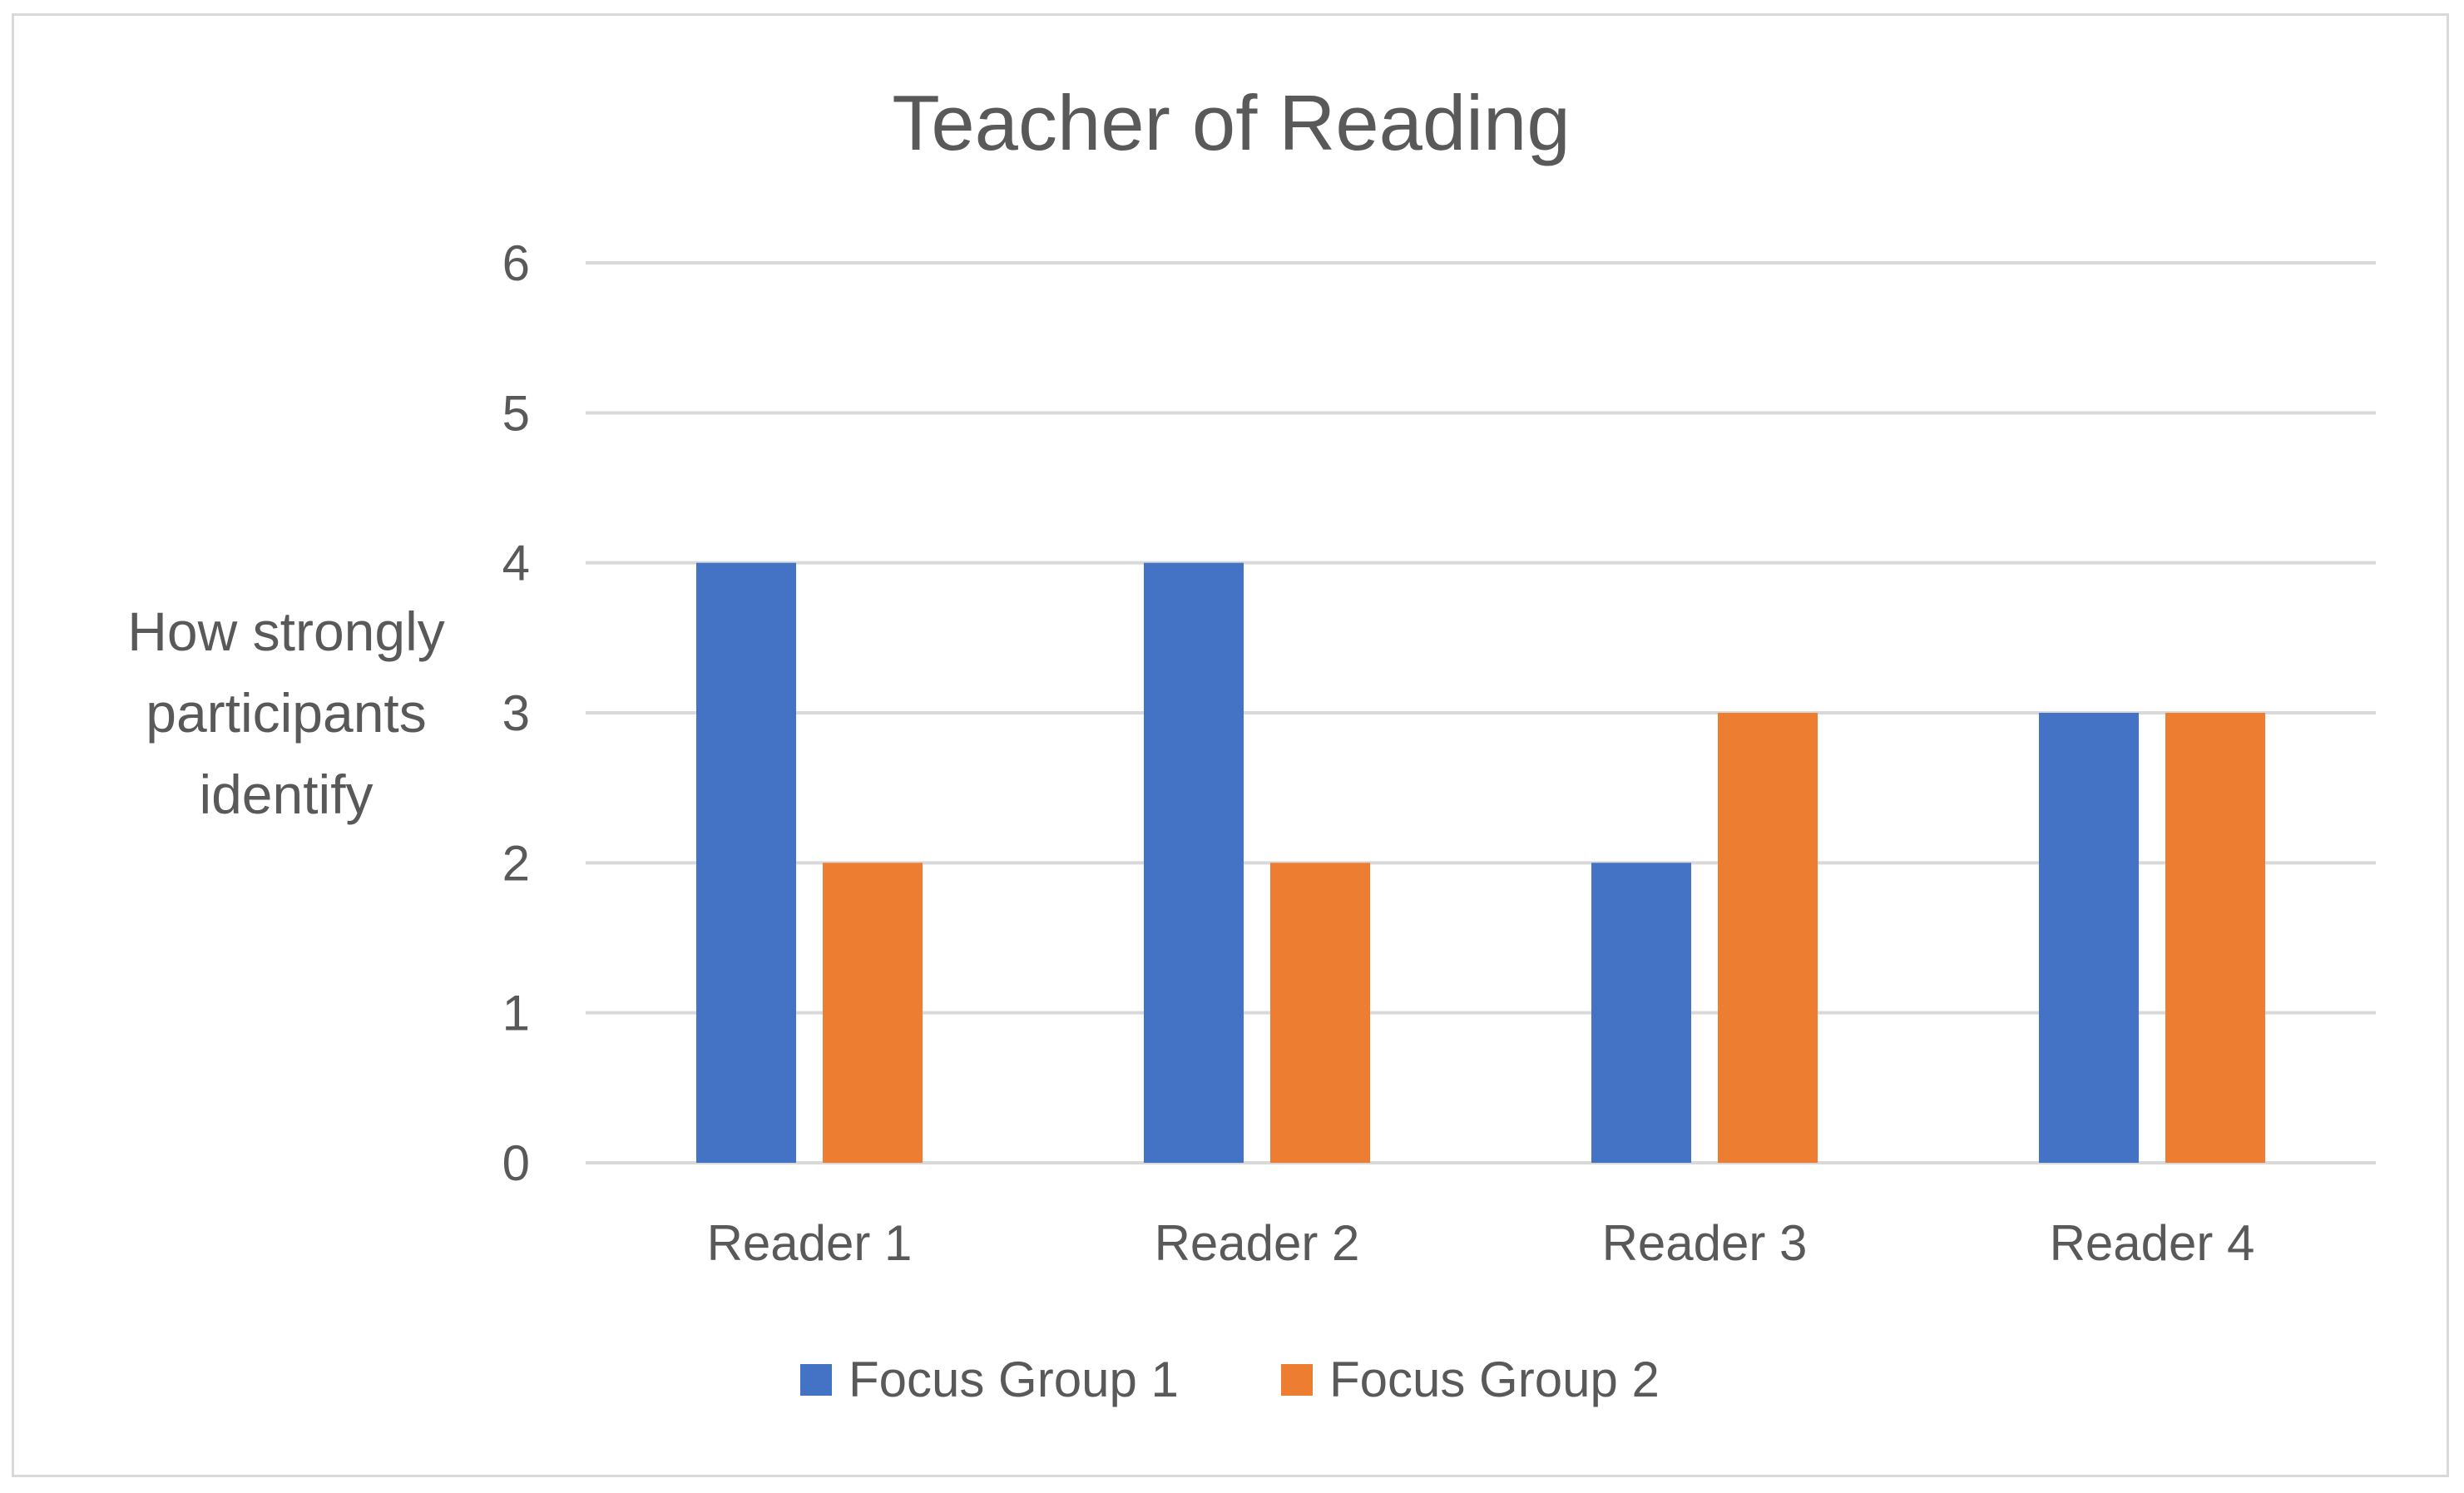  I want to click on legend: Focus Group 1 Focus Group 2, so click(1230, 1380).